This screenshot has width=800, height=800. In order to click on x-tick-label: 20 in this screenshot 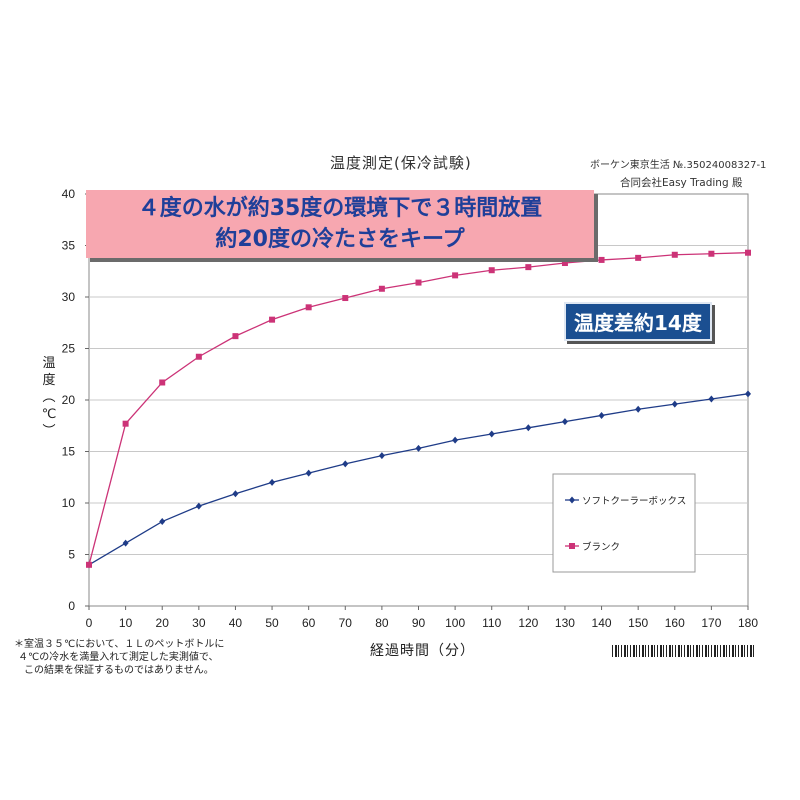, I will do `click(163, 623)`.